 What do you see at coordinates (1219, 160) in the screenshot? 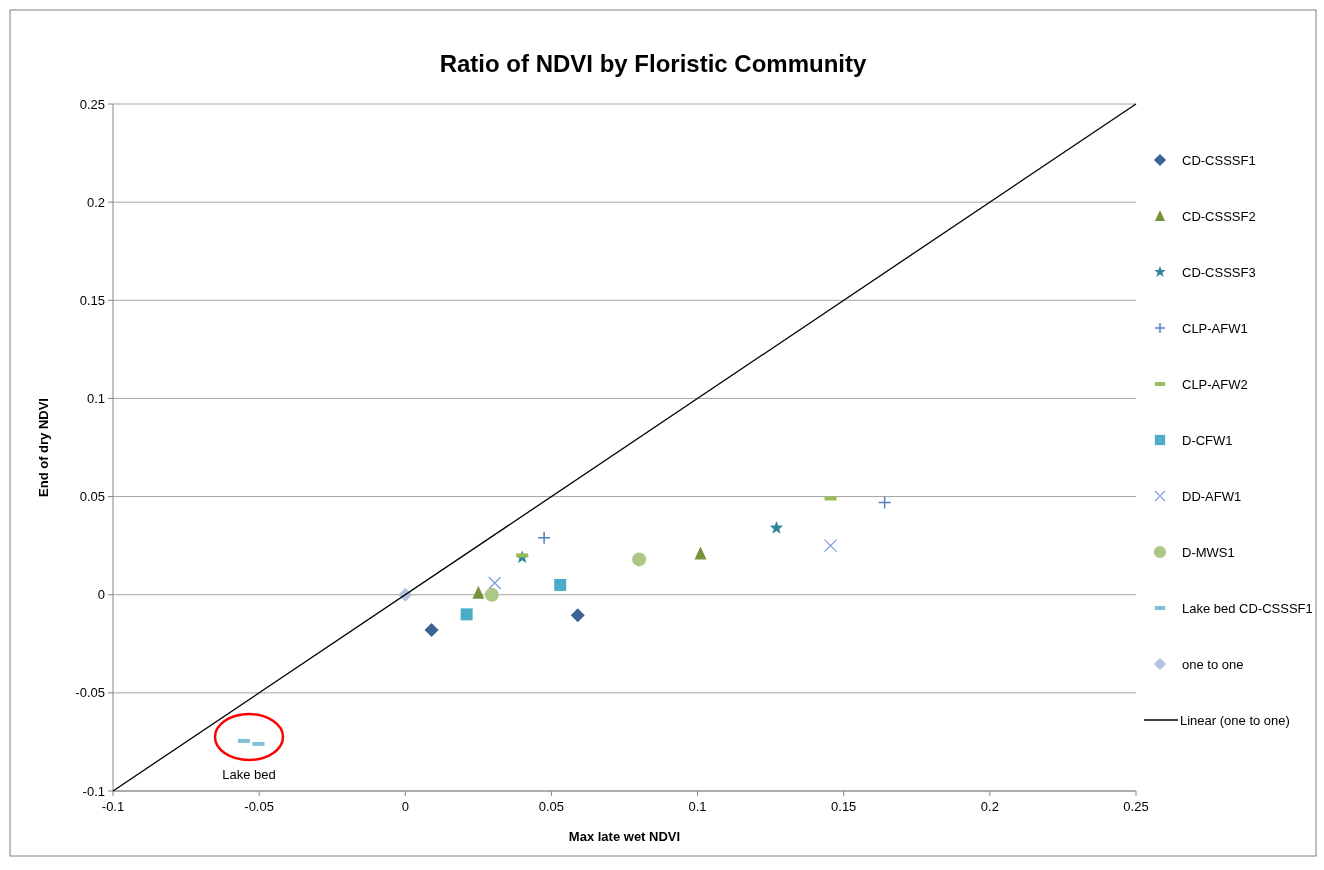
I see `legend-label: CD-CSSSF1` at bounding box center [1219, 160].